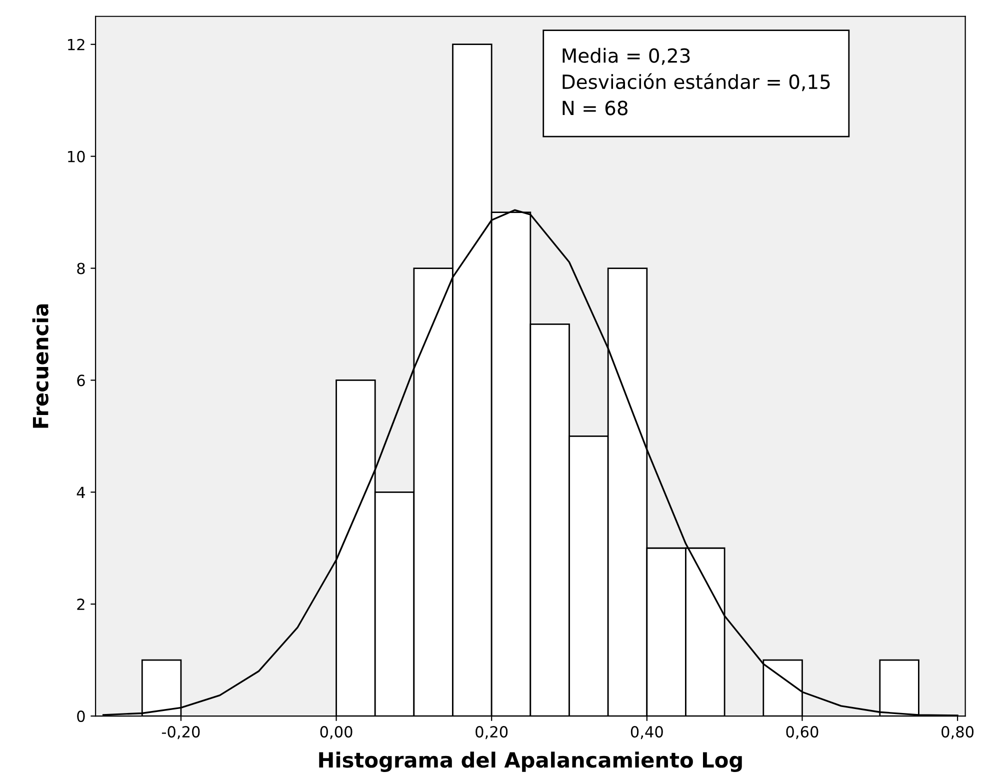 The height and width of the screenshot is (780, 985). I want to click on y-tick-label: 0, so click(81, 716).